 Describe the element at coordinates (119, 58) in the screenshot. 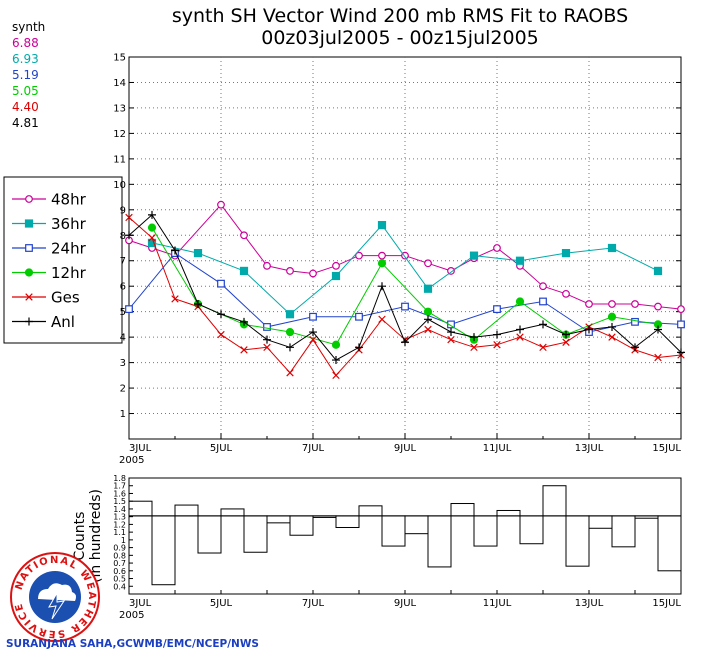

I see `main-ytick-label: 15` at that location.